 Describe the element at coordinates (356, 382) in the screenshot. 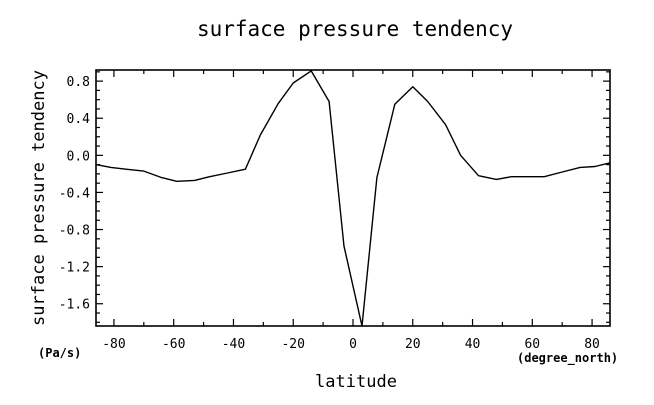

I see `x-axis-label: latitude` at that location.